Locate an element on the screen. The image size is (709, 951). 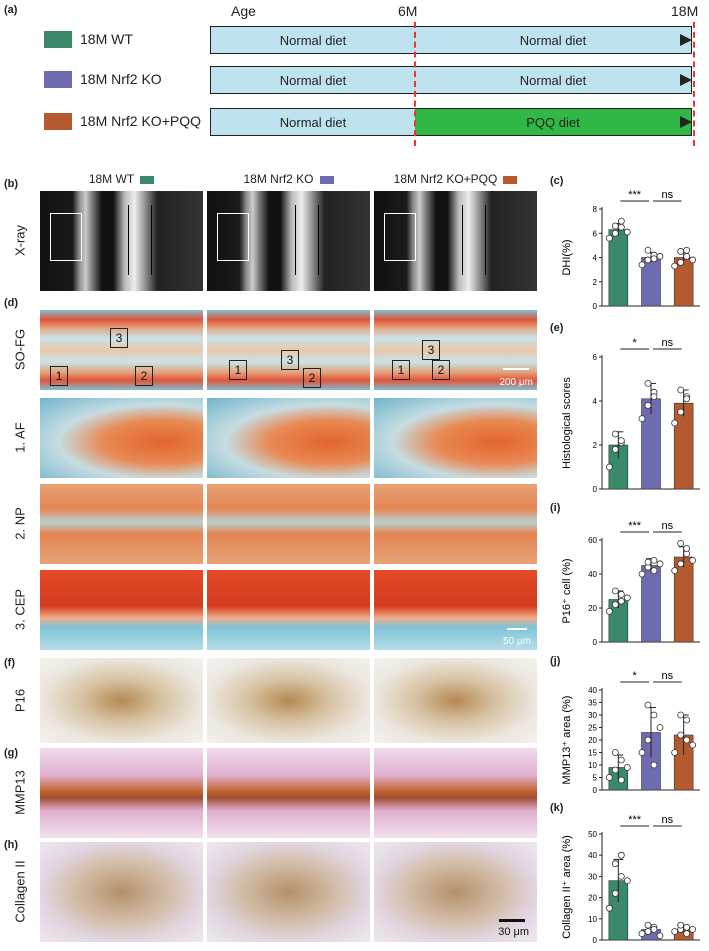
arrow-head-icon is located at coordinates (686, 40).